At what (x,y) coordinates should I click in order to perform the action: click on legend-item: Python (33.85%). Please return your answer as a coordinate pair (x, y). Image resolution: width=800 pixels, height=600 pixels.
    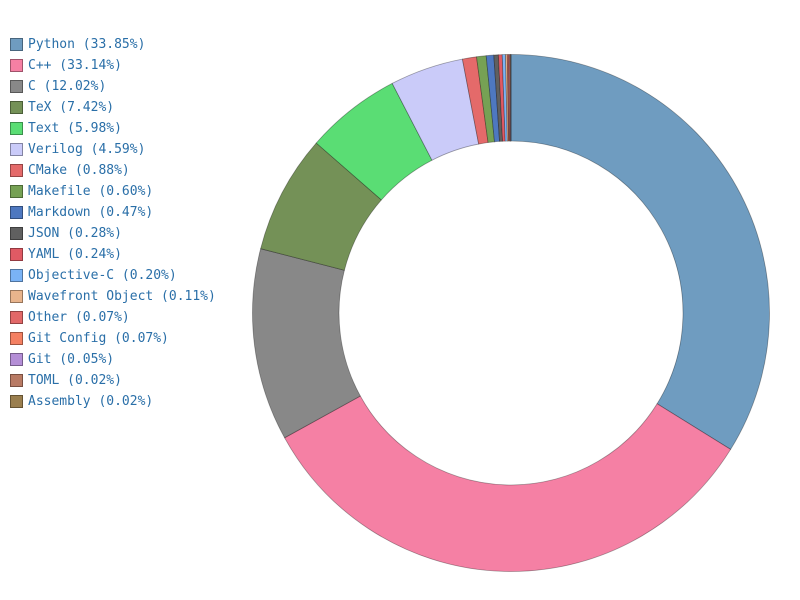
    Looking at the image, I should click on (113, 44).